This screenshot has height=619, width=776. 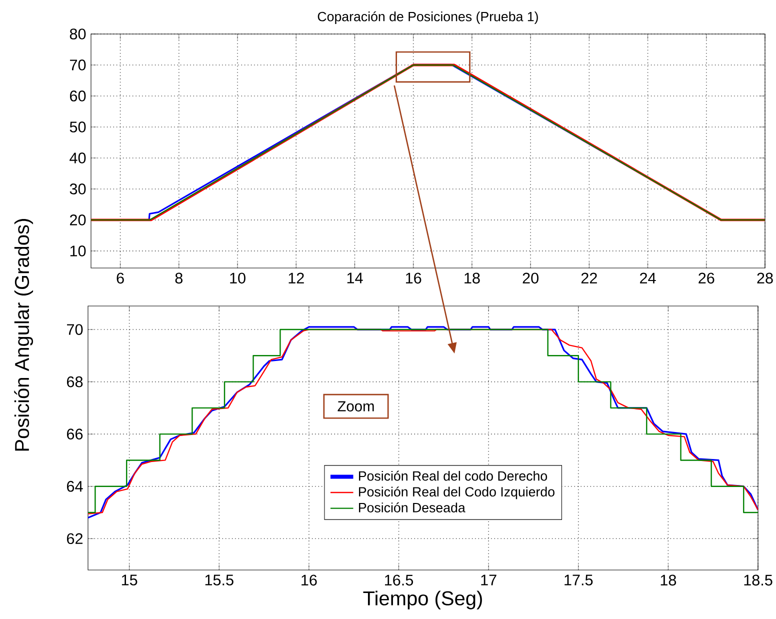 What do you see at coordinates (399, 580) in the screenshot?
I see `x-tick-label: 16.5` at bounding box center [399, 580].